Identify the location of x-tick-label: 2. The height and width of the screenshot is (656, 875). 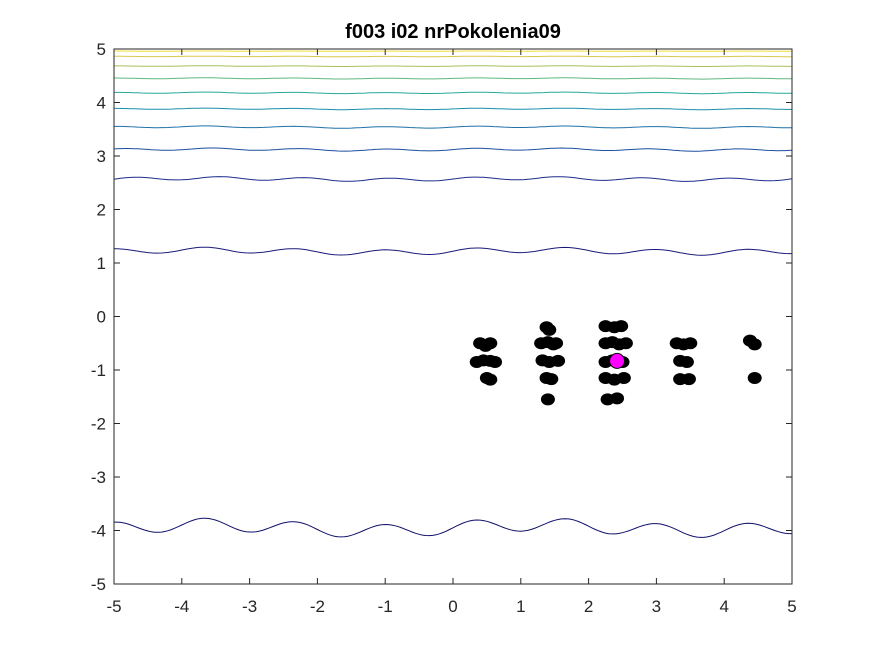
(588, 606).